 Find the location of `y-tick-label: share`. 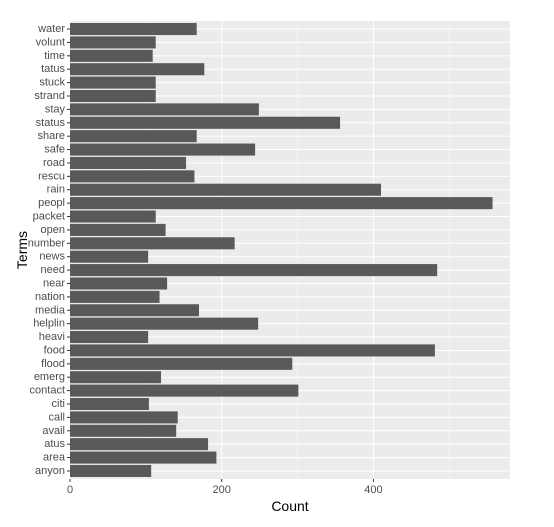

y-tick-label: share is located at coordinates (51, 136).